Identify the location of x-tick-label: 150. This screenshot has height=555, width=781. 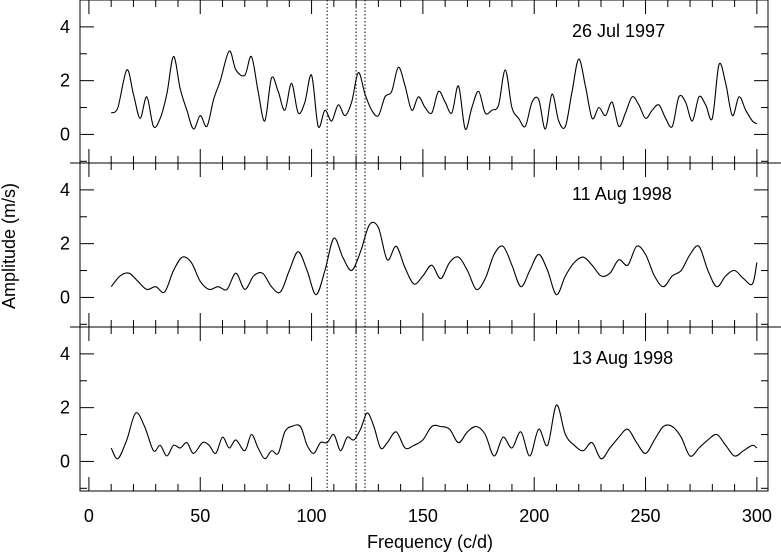
(423, 516).